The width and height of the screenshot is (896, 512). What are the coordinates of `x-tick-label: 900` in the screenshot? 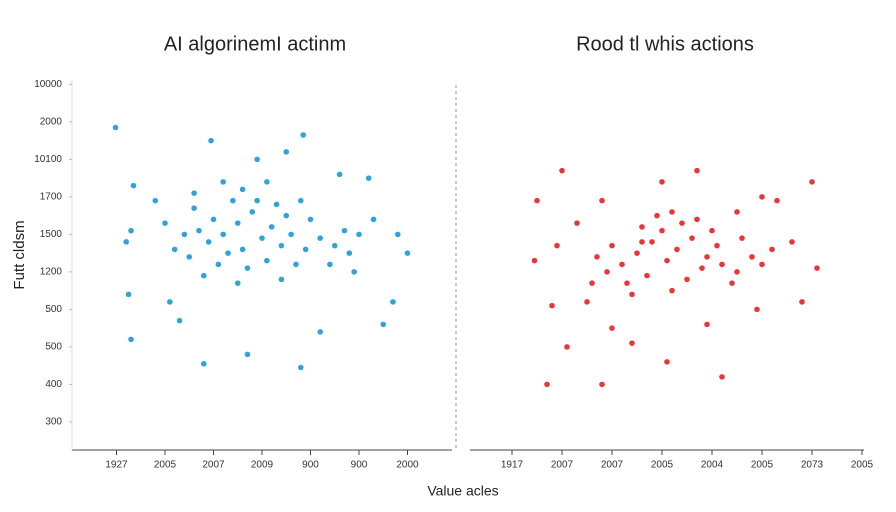 It's located at (310, 465).